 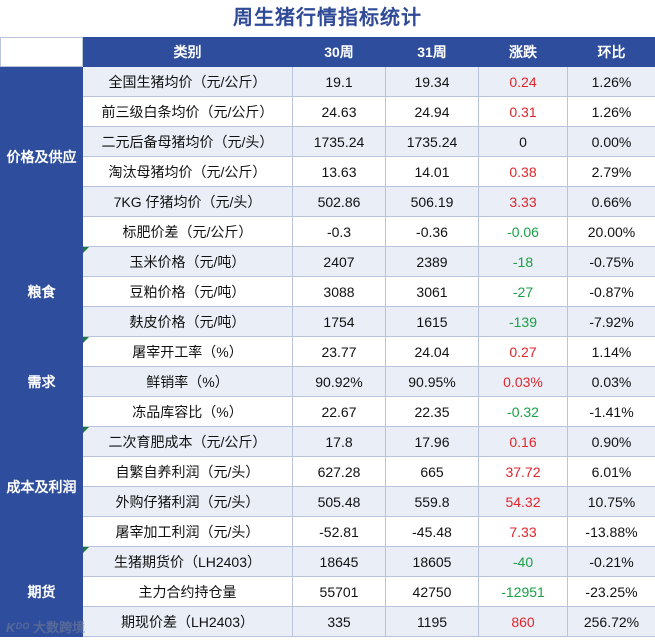 I want to click on value-change: 0.27, so click(x=523, y=351).